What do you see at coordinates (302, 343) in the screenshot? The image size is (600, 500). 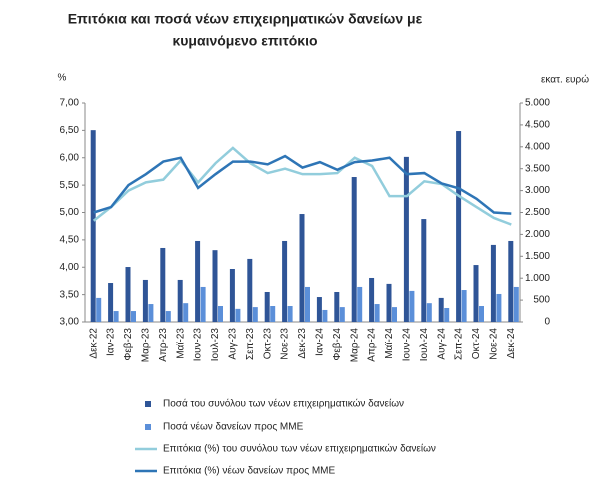 I see `x-tick-label: Δεκ-23` at bounding box center [302, 343].